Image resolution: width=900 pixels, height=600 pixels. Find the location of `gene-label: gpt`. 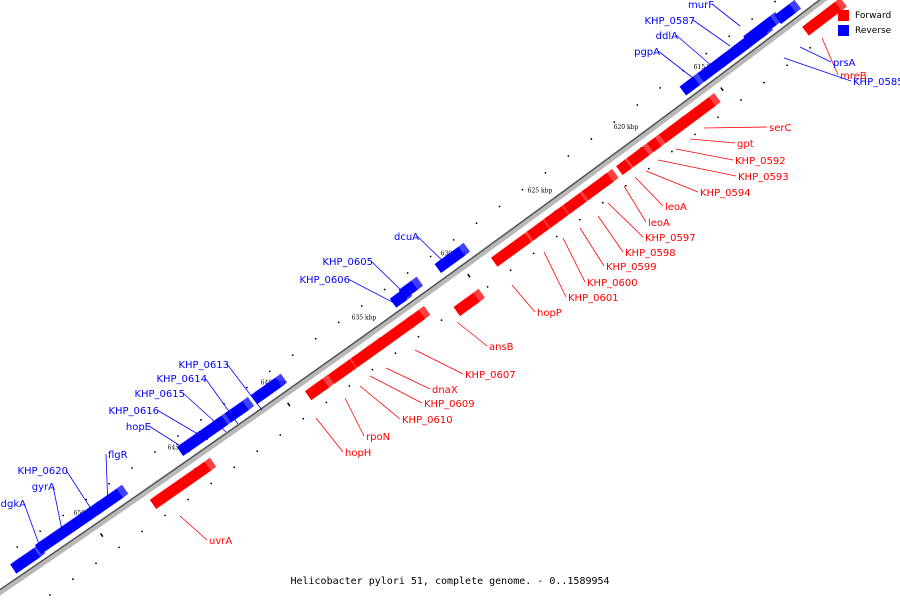

gene-label: gpt is located at coordinates (745, 144).